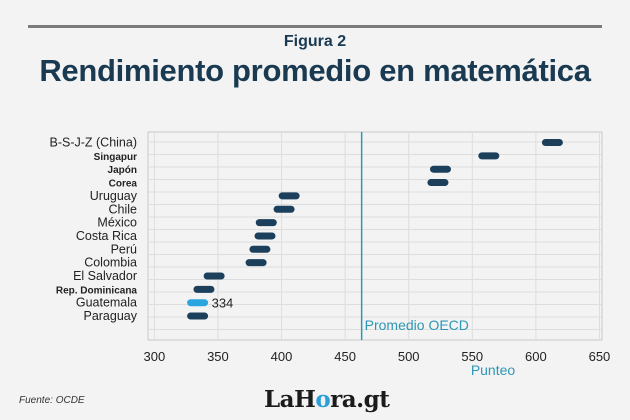 Image resolution: width=630 pixels, height=420 pixels. Describe the element at coordinates (409, 356) in the screenshot. I see `x-tick-label: 500` at that location.